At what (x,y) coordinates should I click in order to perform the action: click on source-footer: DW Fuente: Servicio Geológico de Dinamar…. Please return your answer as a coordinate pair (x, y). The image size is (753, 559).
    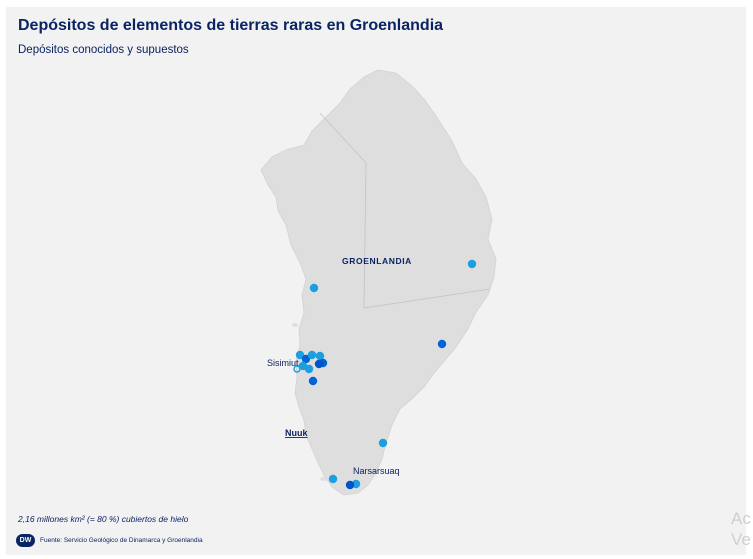
    Looking at the image, I should click on (109, 540).